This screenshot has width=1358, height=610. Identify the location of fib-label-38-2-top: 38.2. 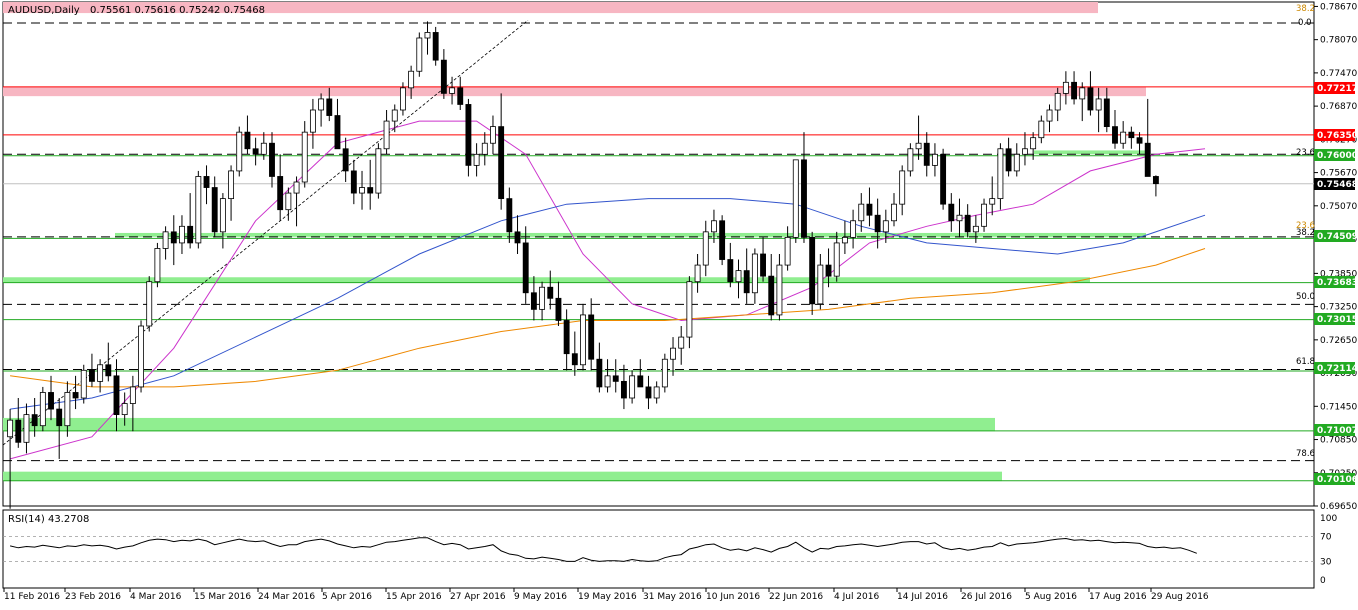
(1305, 9).